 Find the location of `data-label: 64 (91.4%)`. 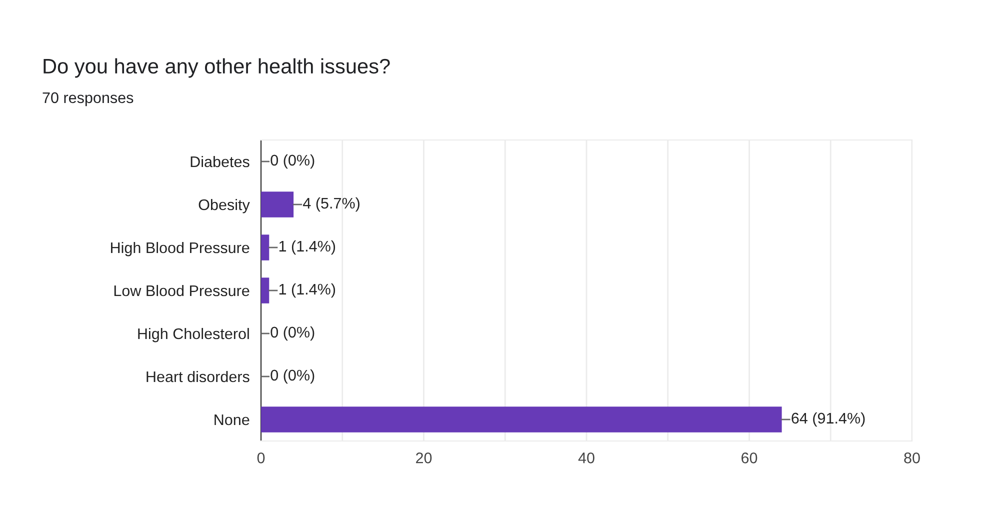

data-label: 64 (91.4%) is located at coordinates (828, 419).